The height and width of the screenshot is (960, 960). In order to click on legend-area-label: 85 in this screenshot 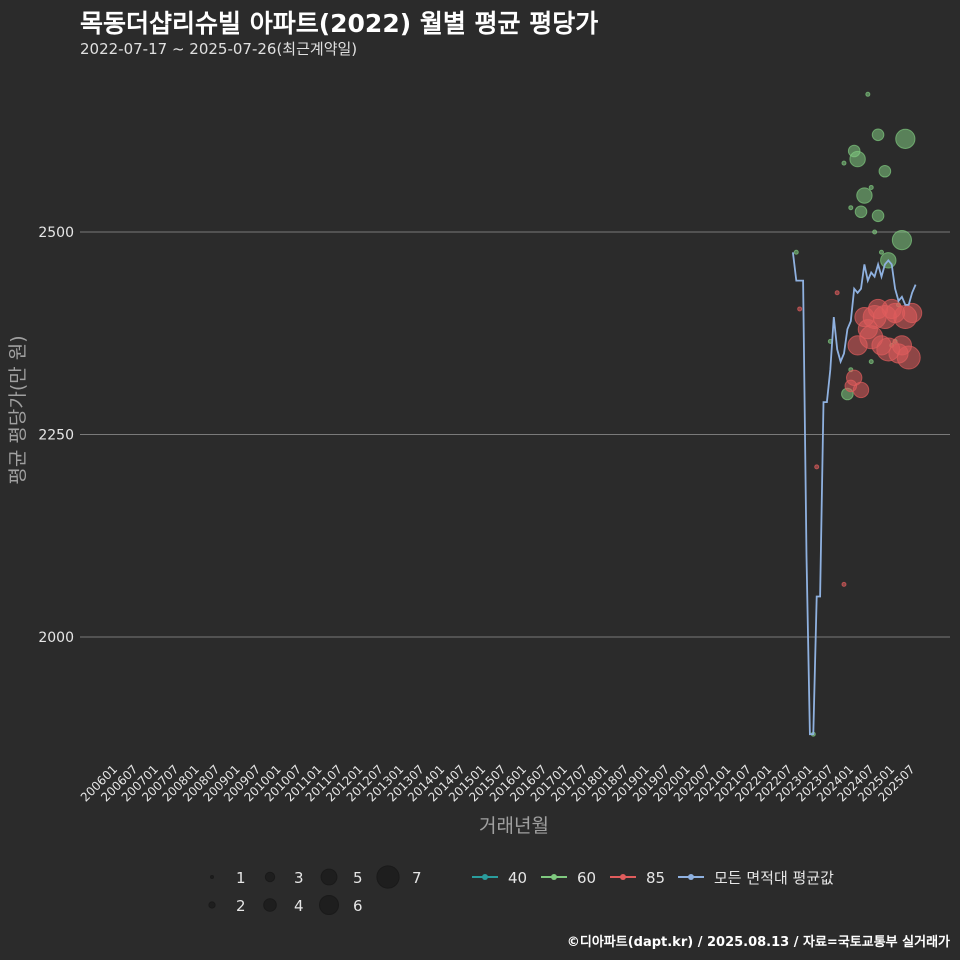, I will do `click(655, 878)`.